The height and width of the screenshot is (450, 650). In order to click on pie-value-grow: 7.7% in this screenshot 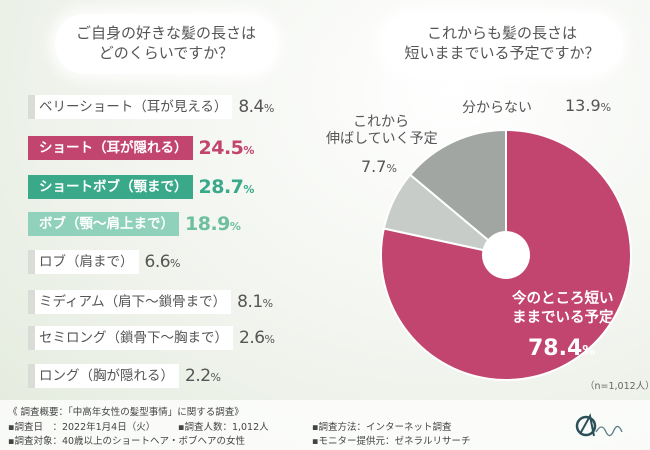, I will do `click(379, 166)`.